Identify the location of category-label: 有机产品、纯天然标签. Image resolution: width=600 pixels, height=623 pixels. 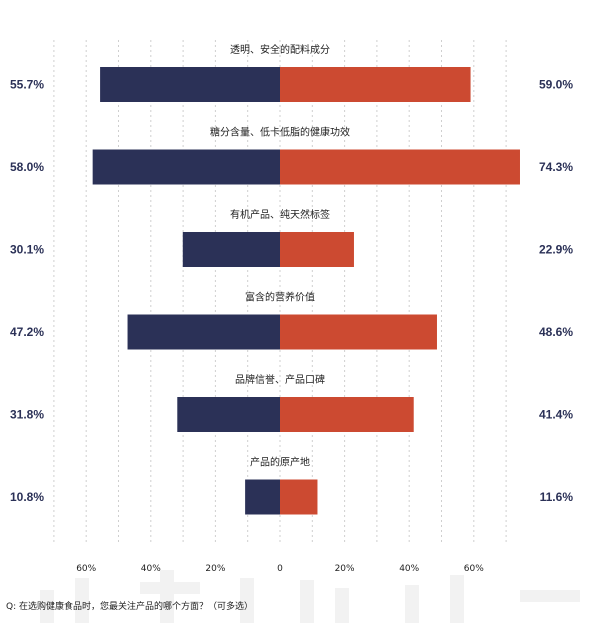
(280, 214).